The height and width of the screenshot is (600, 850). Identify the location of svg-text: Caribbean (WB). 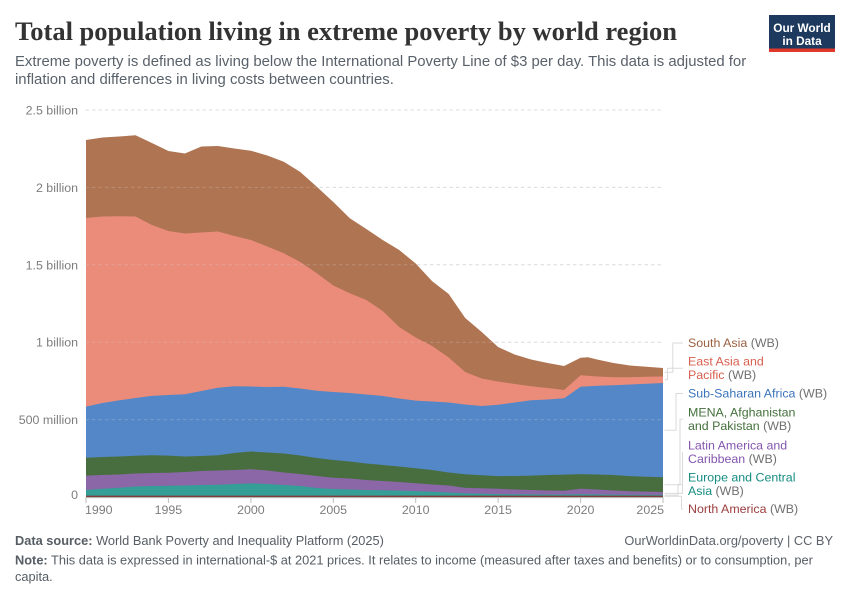
(732, 459).